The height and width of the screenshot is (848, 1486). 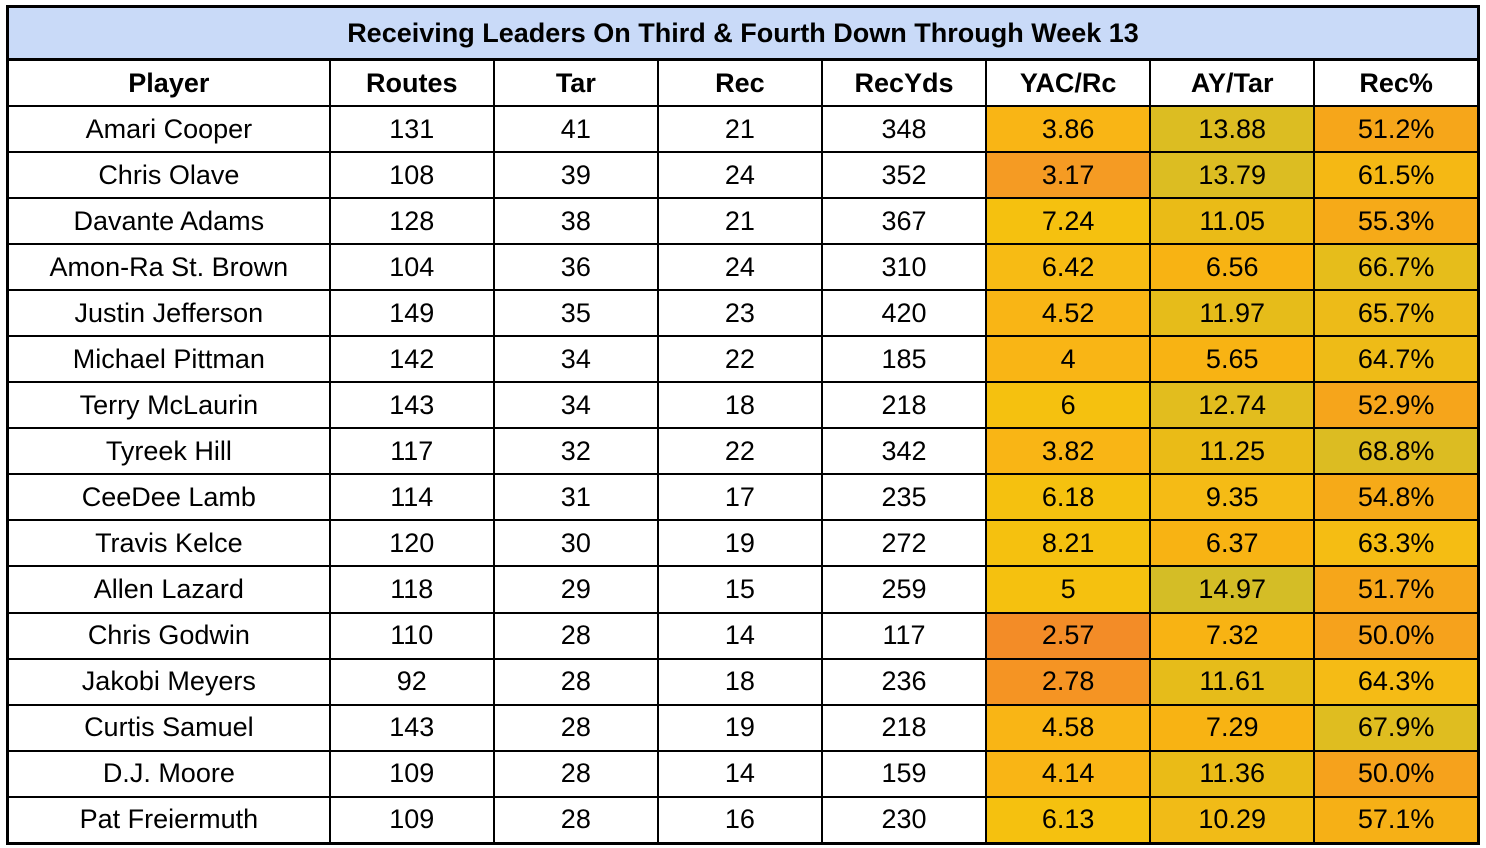 I want to click on cell-routes: 118, so click(x=411, y=589).